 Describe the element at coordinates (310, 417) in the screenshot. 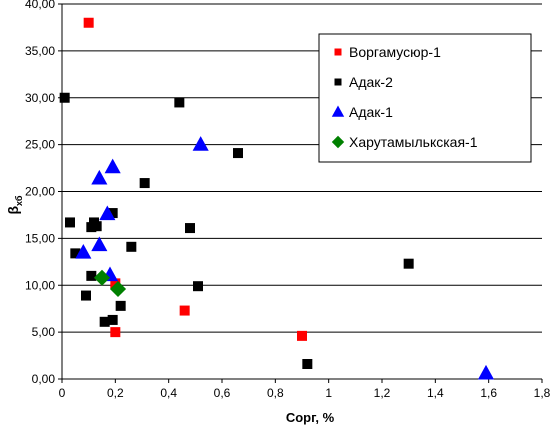

I see `x-axis-label: Сорг, %` at that location.